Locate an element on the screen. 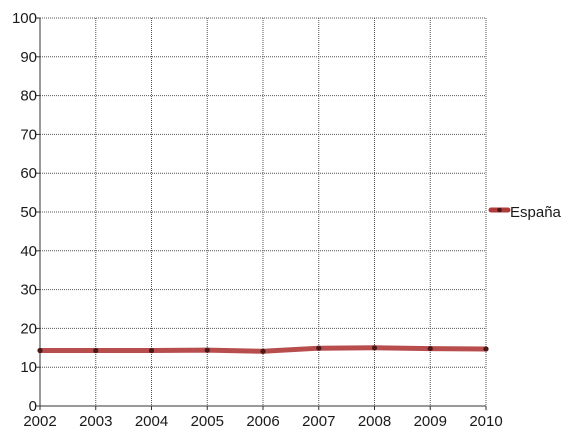 This screenshot has height=430, width=569. x-tick-label: 2005 is located at coordinates (207, 421).